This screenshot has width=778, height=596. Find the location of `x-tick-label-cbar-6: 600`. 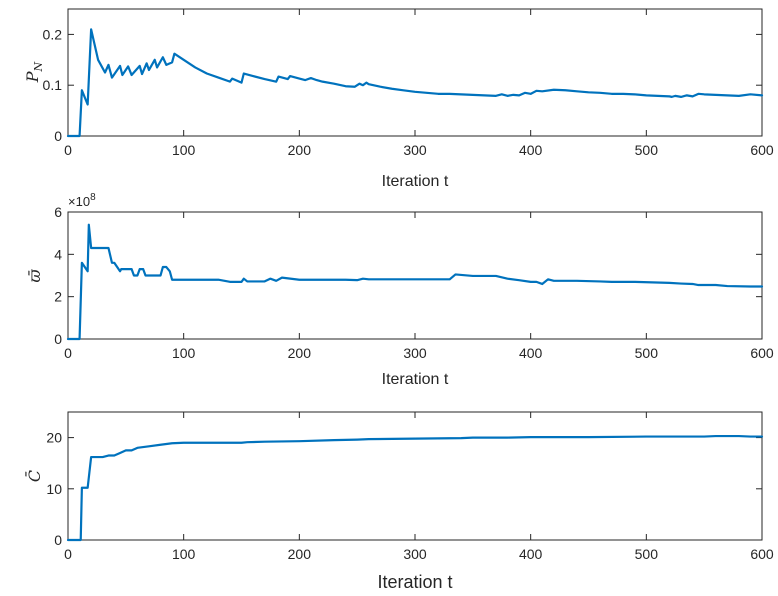

x-tick-label-cbar-6: 600 is located at coordinates (762, 554).